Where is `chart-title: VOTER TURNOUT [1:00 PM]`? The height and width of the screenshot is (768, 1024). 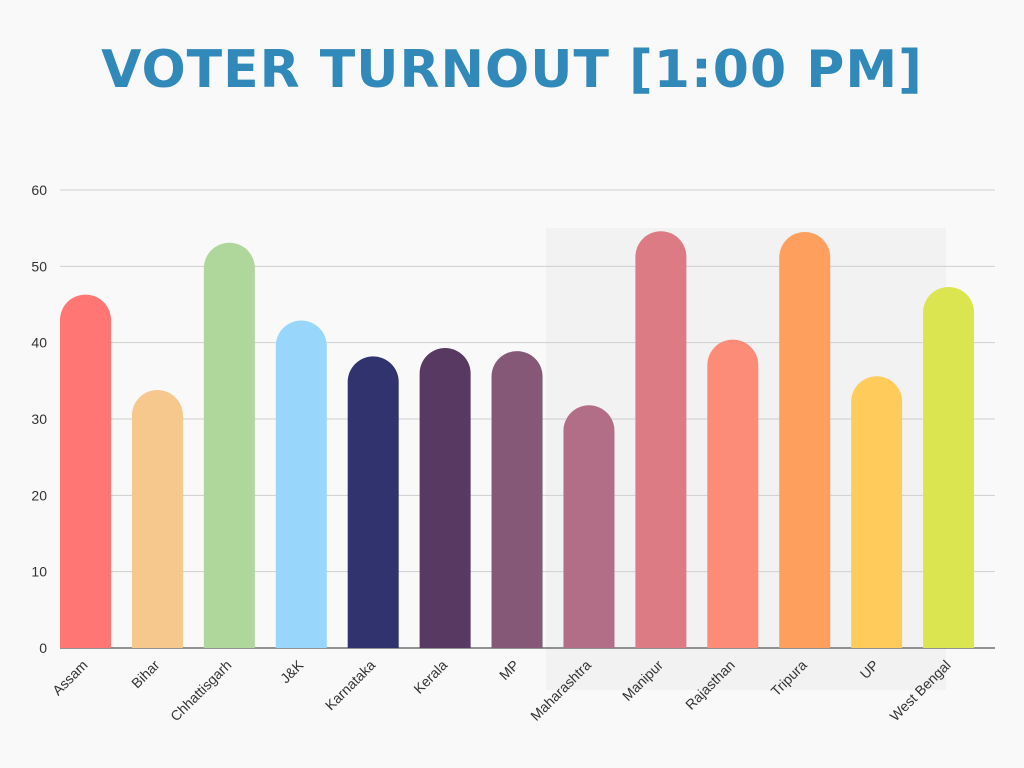
chart-title: VOTER TURNOUT [1:00 PM] is located at coordinates (512, 70).